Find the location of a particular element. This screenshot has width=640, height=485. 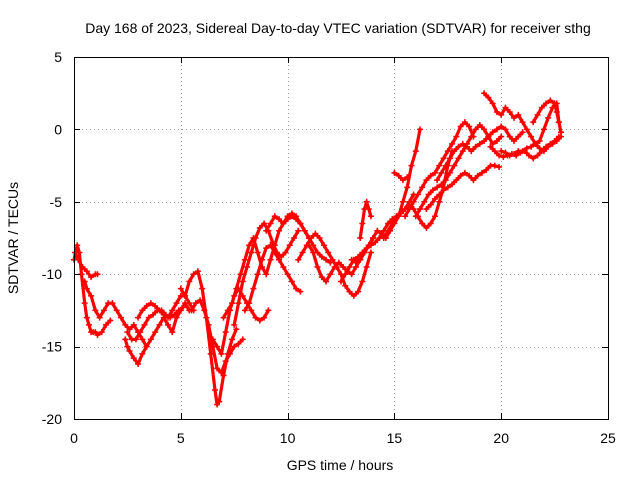

y-tick-label: -15 is located at coordinates (52, 347).